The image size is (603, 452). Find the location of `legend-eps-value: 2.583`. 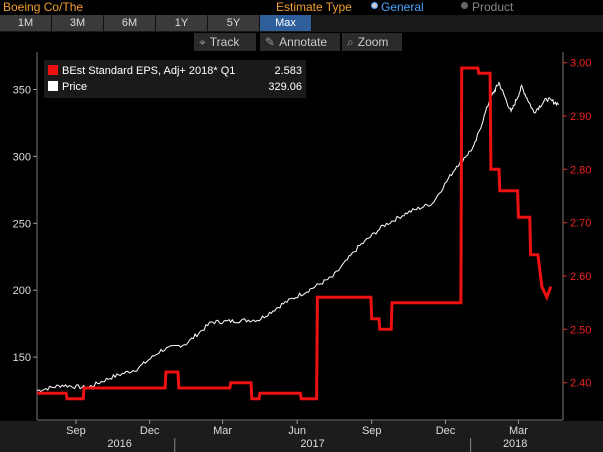

legend-eps-value: 2.583 is located at coordinates (288, 71).